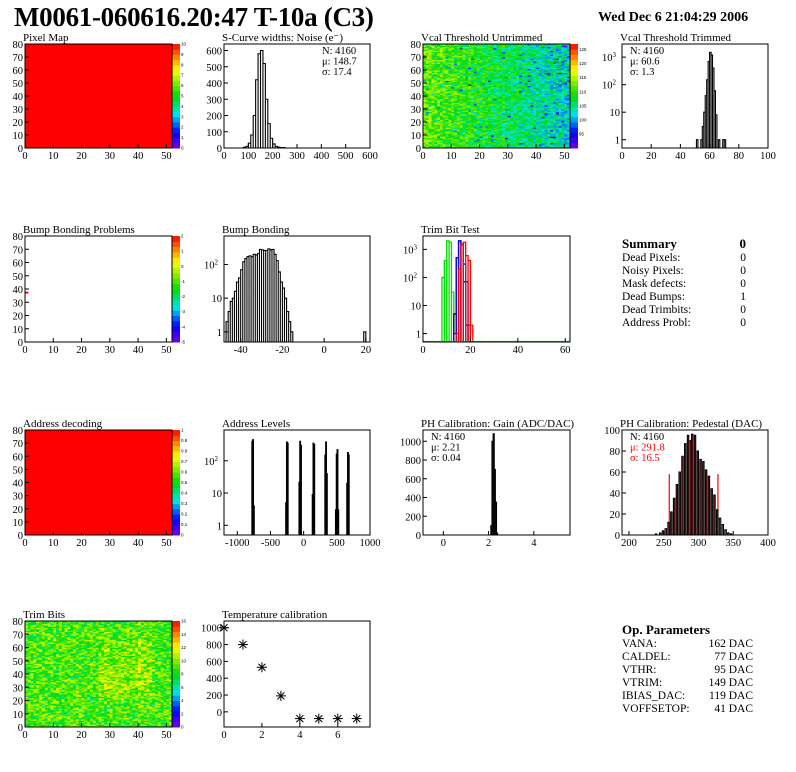 This screenshot has width=796, height=772. Describe the element at coordinates (518, 350) in the screenshot. I see `x-tick-label: 40` at that location.